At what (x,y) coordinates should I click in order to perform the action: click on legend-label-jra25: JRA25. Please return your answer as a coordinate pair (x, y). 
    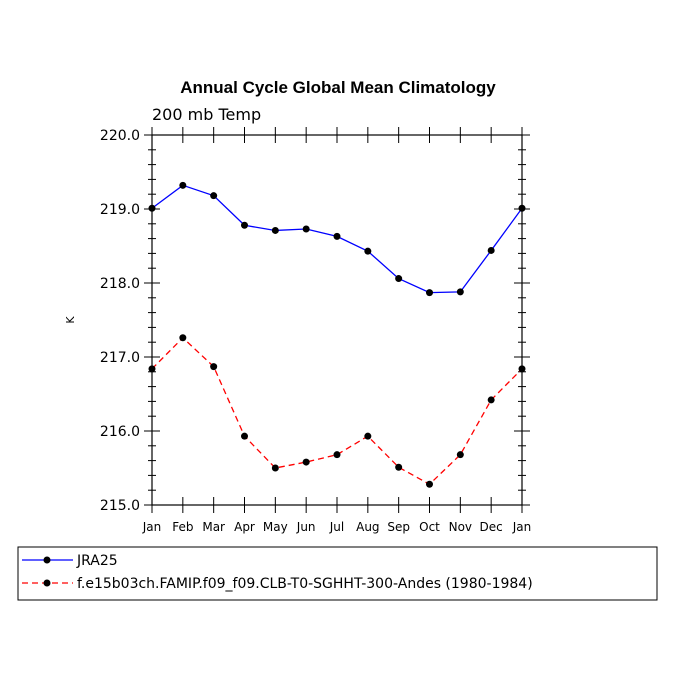
    Looking at the image, I should click on (97, 561).